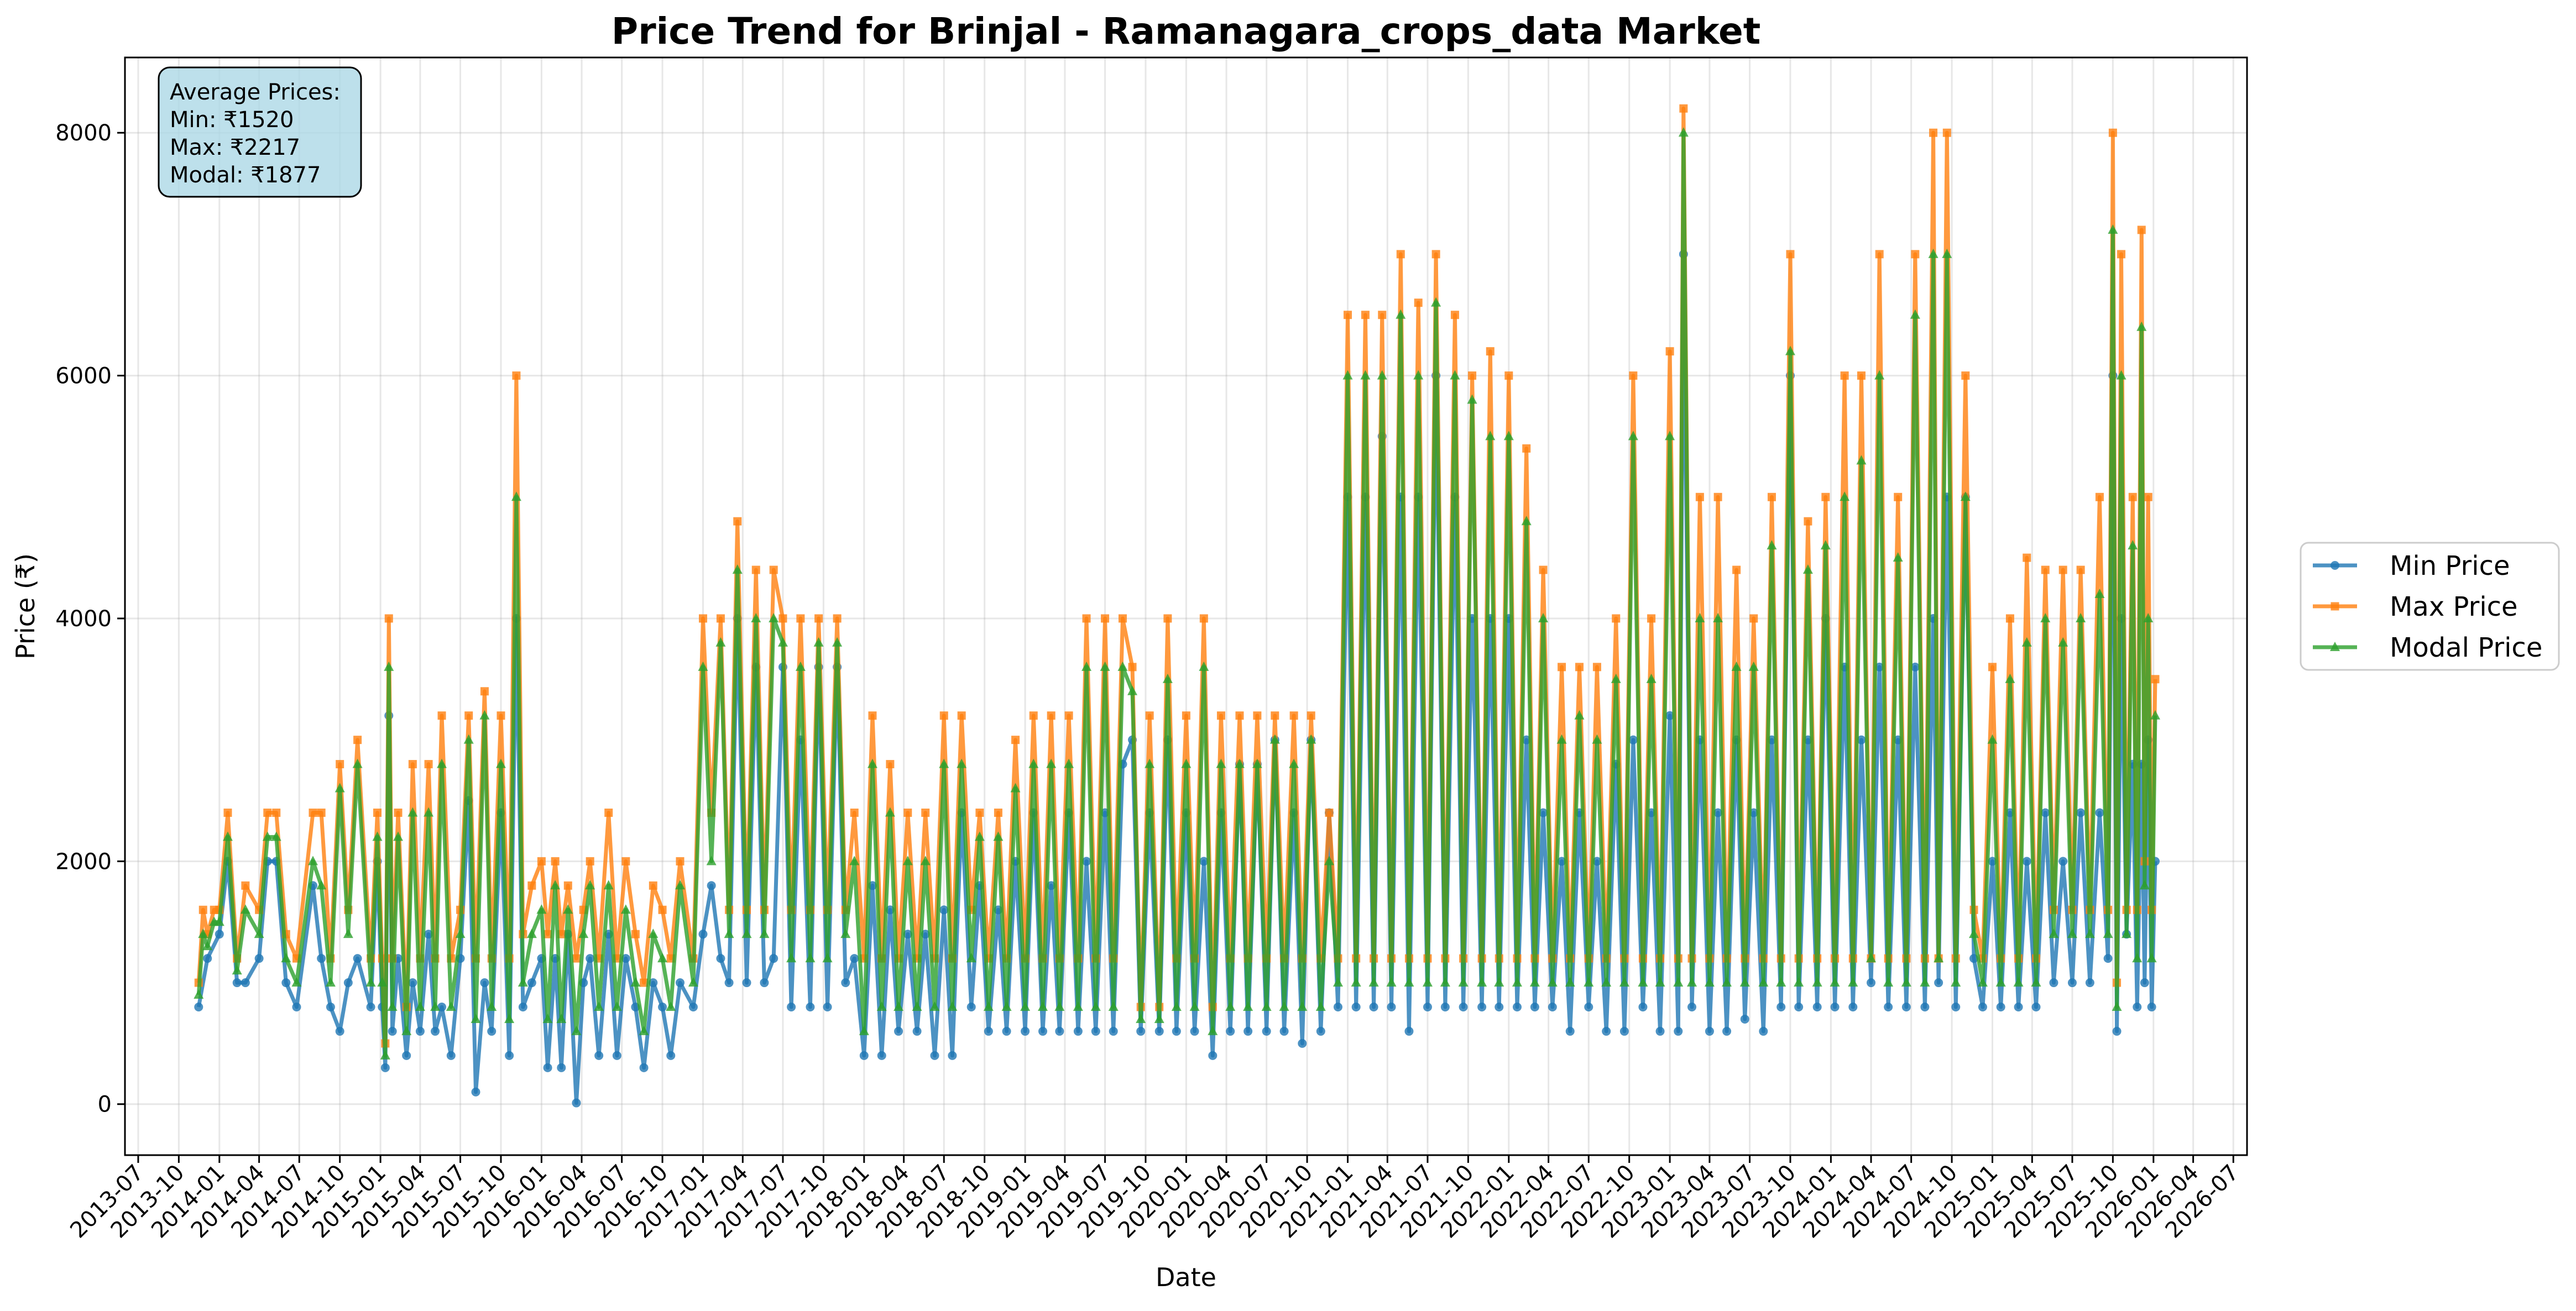 The image size is (2576, 1311). I want to click on legend-item-min-price: Min Price, so click(2411, 565).